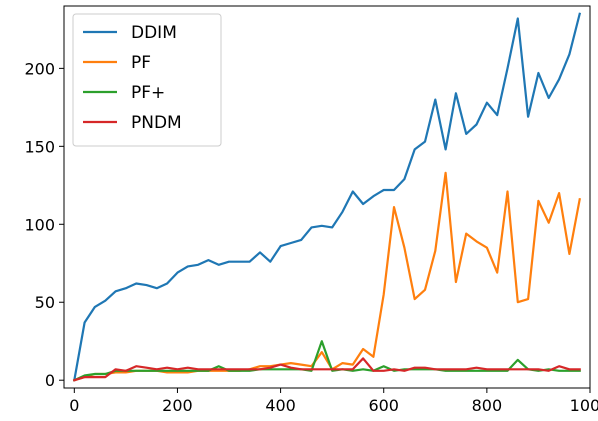 The height and width of the screenshot is (421, 598). What do you see at coordinates (39, 68) in the screenshot?
I see `y-tick-label: 200` at bounding box center [39, 68].